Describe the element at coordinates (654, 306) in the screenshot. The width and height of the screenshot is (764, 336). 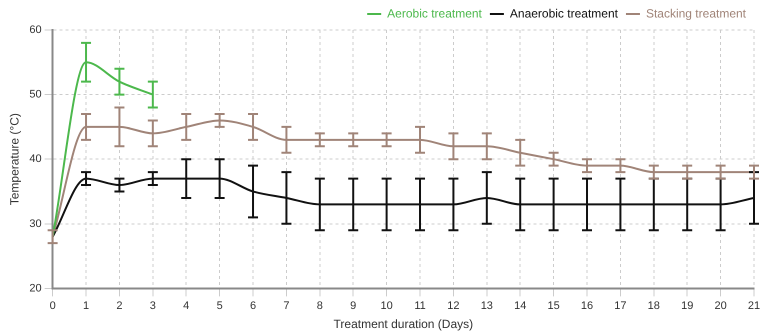
I see `x-tick-label: 18` at that location.